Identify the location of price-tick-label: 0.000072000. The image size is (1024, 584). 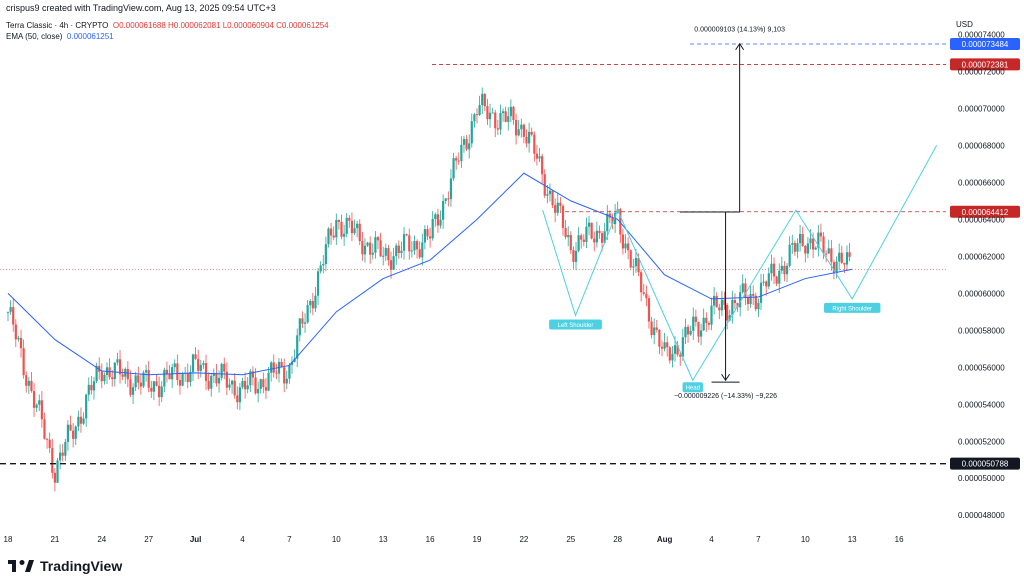
(981, 71).